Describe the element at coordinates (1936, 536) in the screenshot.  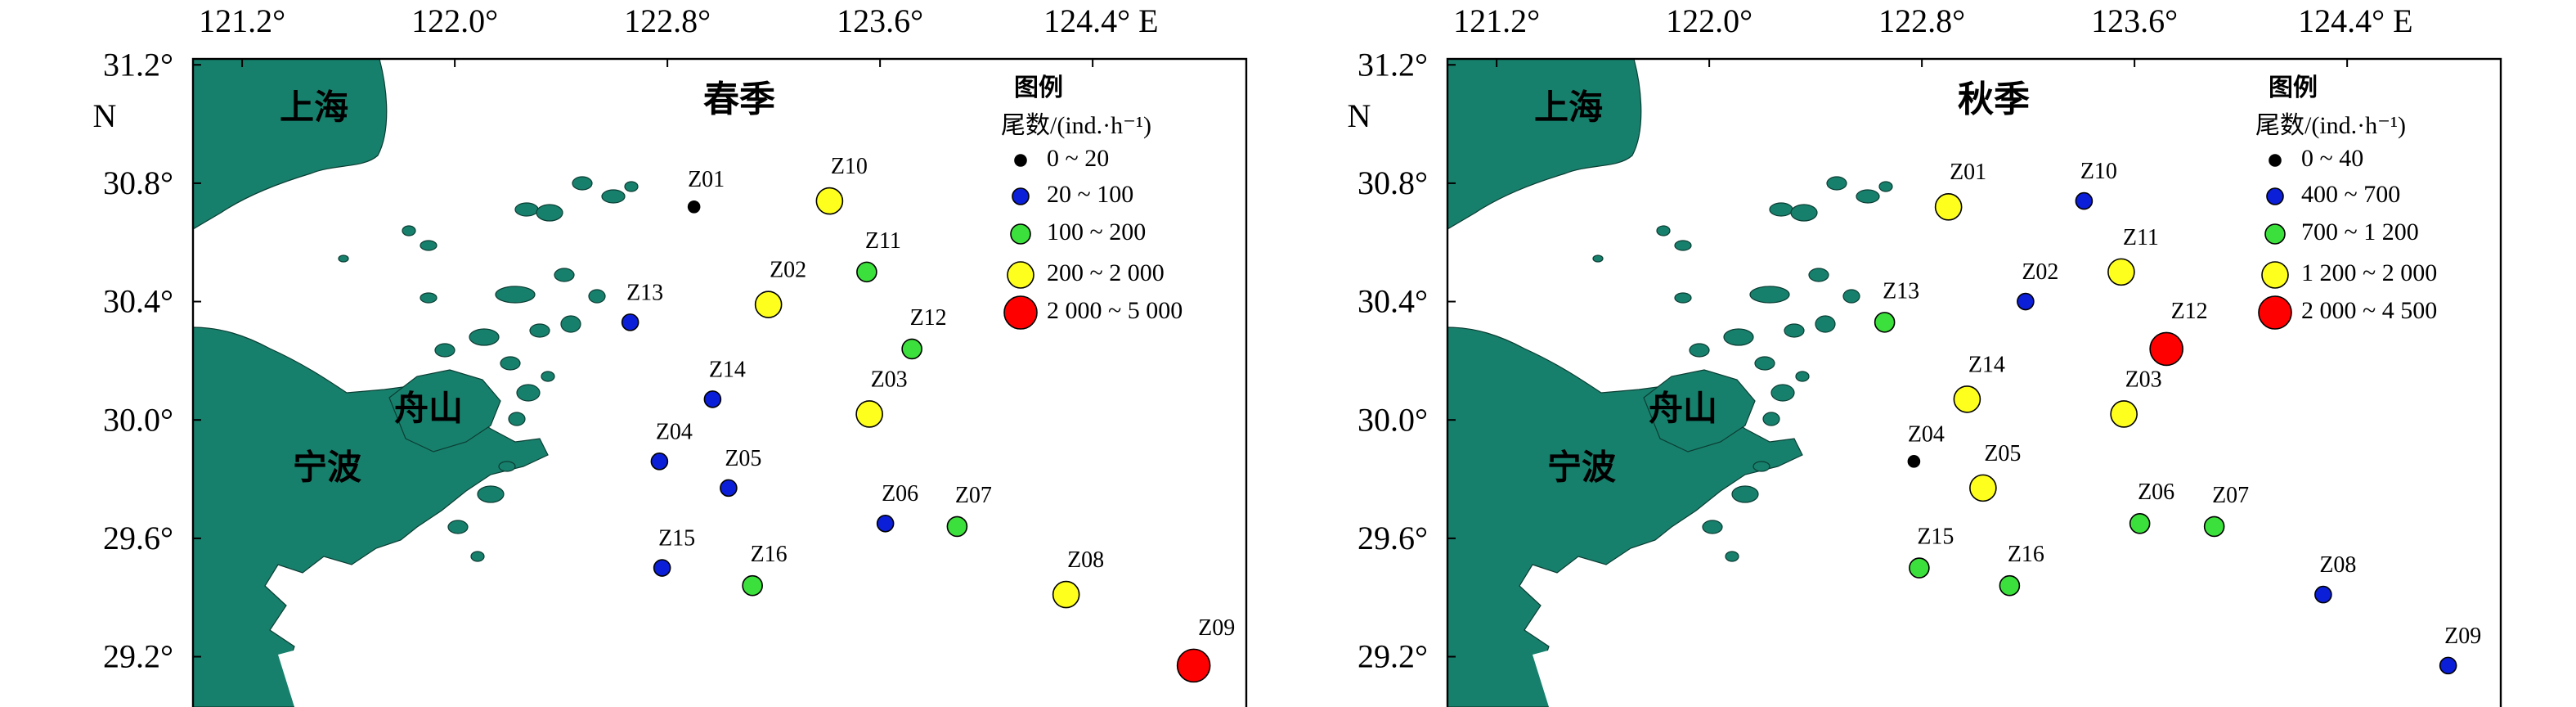
I see `station-label: Z15` at that location.